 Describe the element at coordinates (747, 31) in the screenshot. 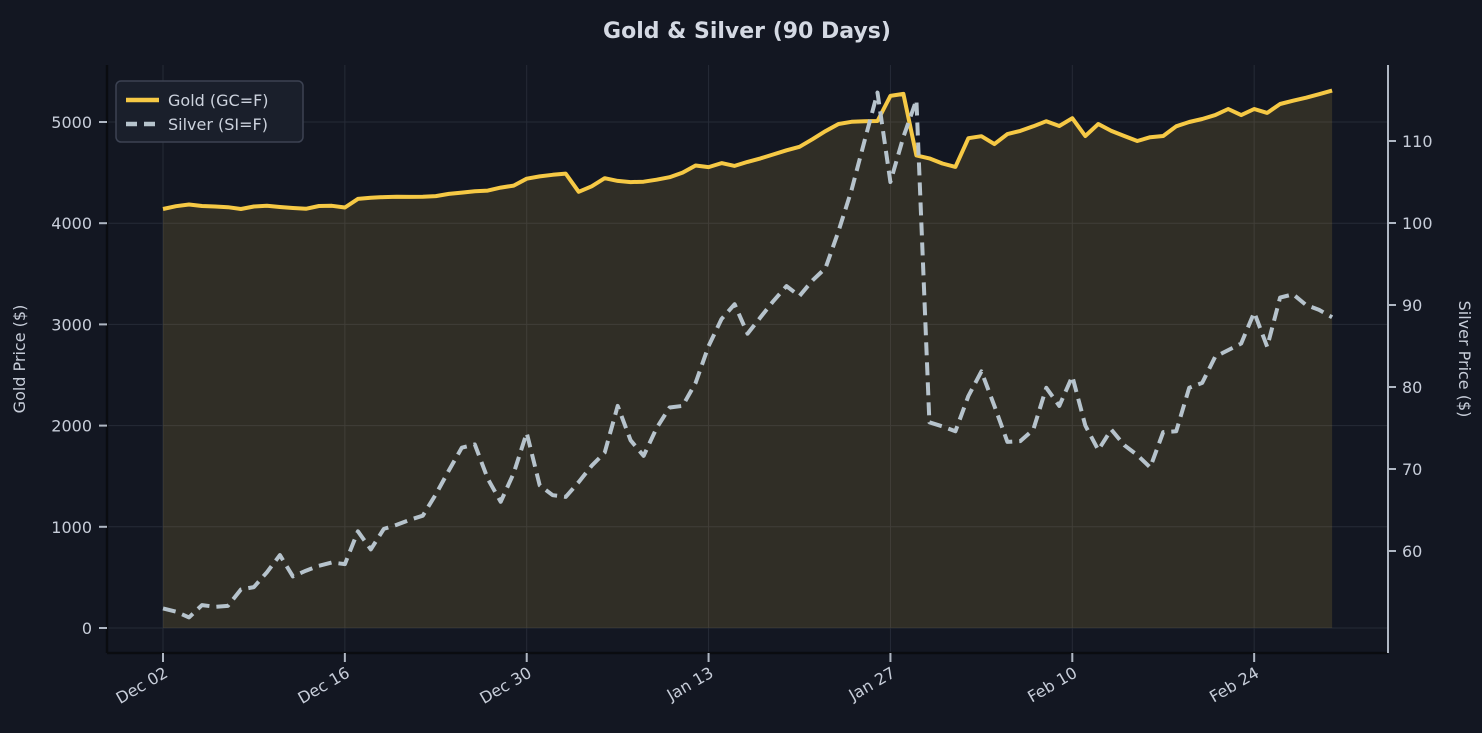

I see `chart-title: Gold & Silver (90 Days)` at that location.